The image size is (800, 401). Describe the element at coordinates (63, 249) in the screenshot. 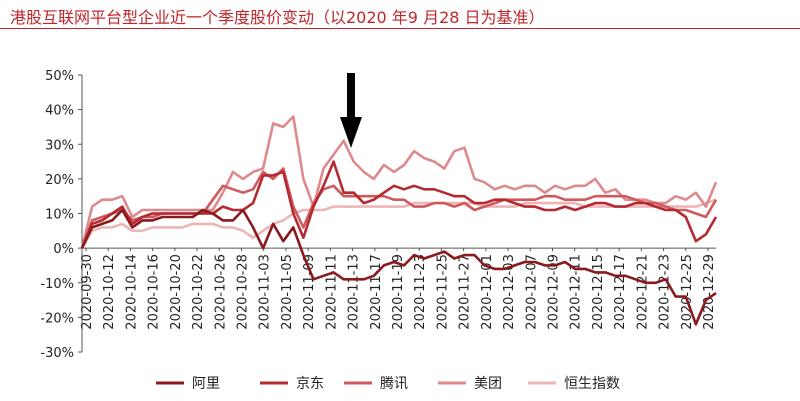

I see `y-tick-label: 0%` at that location.